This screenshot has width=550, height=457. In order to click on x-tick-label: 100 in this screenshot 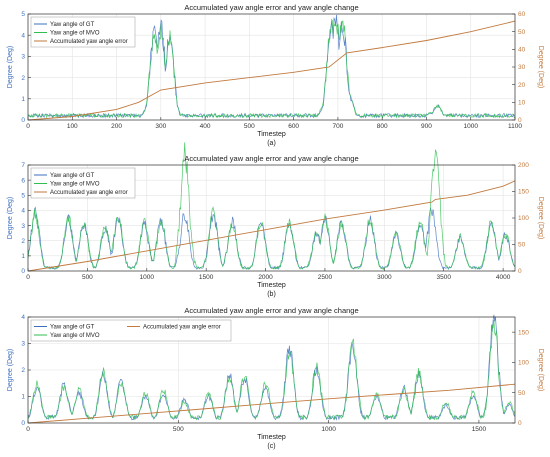, I will do `click(72, 126)`.